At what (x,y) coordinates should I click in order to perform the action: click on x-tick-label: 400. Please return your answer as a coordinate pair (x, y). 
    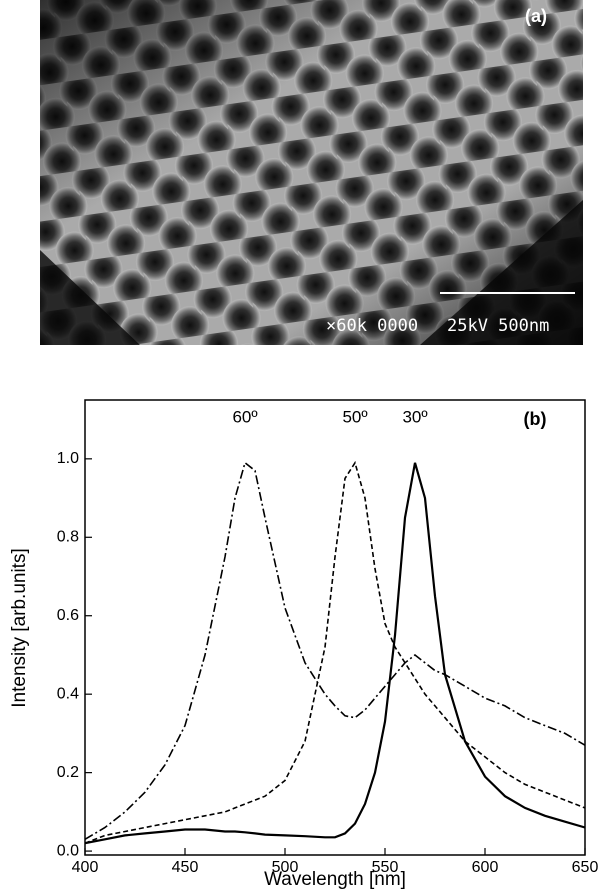
    Looking at the image, I should click on (85, 867).